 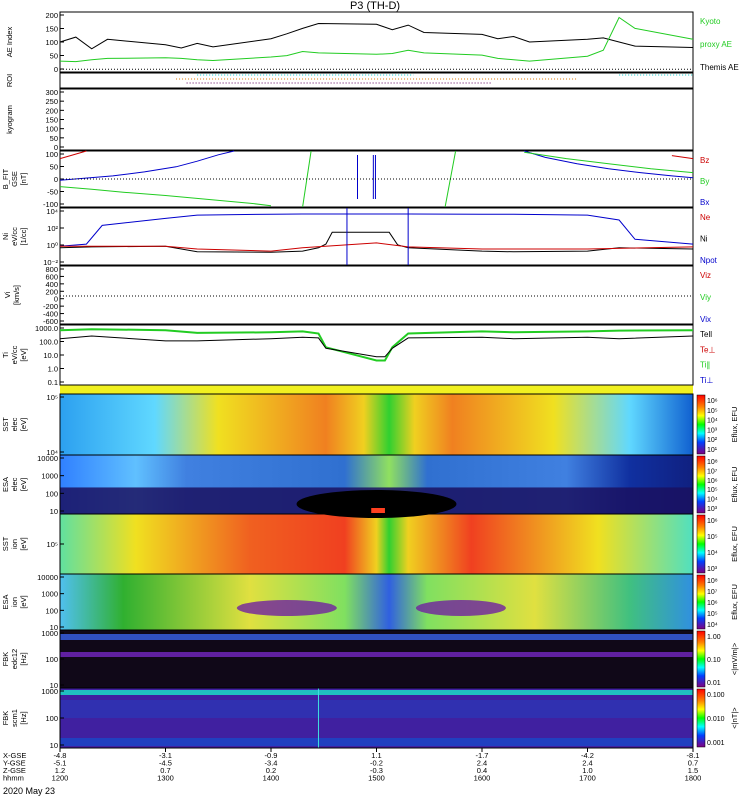 What do you see at coordinates (271, 763) in the screenshot?
I see `x-row-value: -3.4` at bounding box center [271, 763].